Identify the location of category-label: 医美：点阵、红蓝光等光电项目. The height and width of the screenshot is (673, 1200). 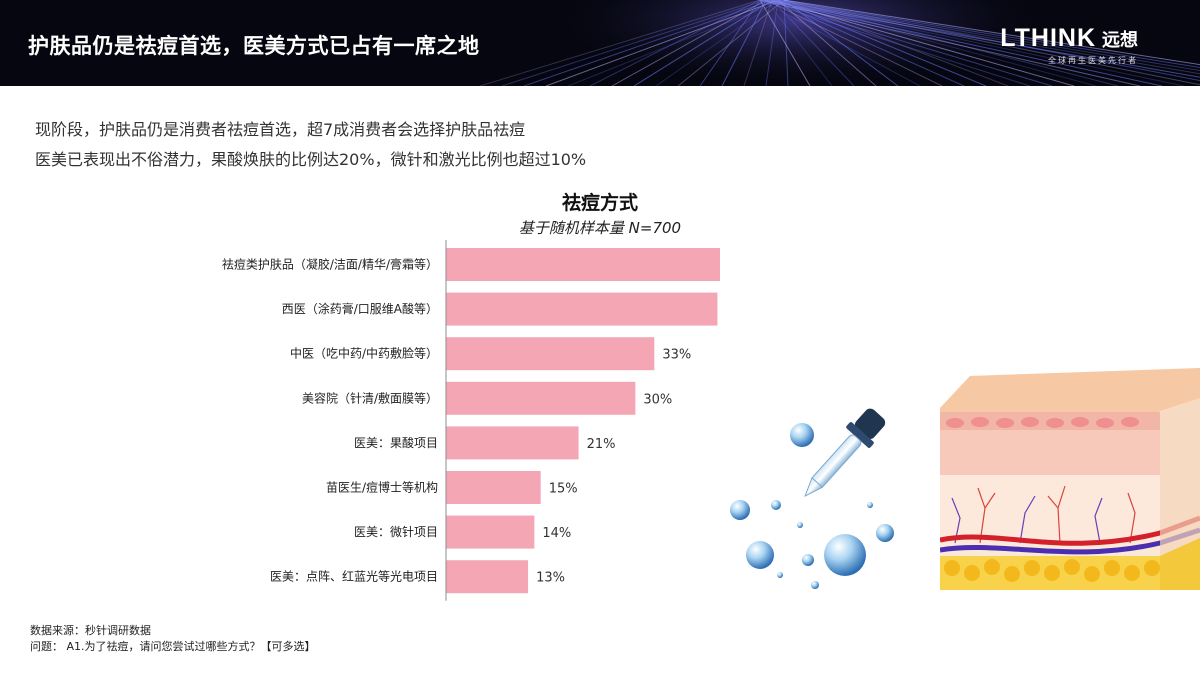
(354, 576).